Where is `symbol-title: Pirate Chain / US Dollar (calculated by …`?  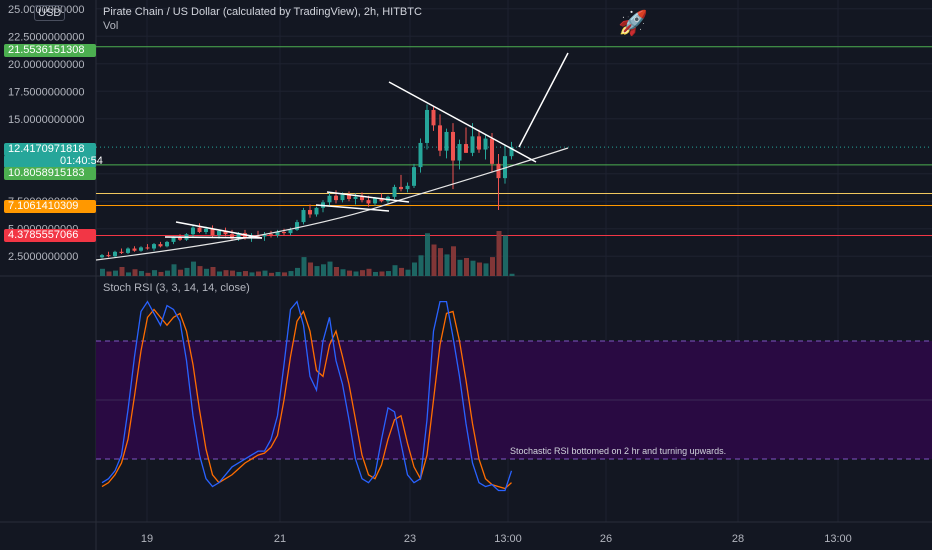 symbol-title: Pirate Chain / US Dollar (calculated by … is located at coordinates (262, 12).